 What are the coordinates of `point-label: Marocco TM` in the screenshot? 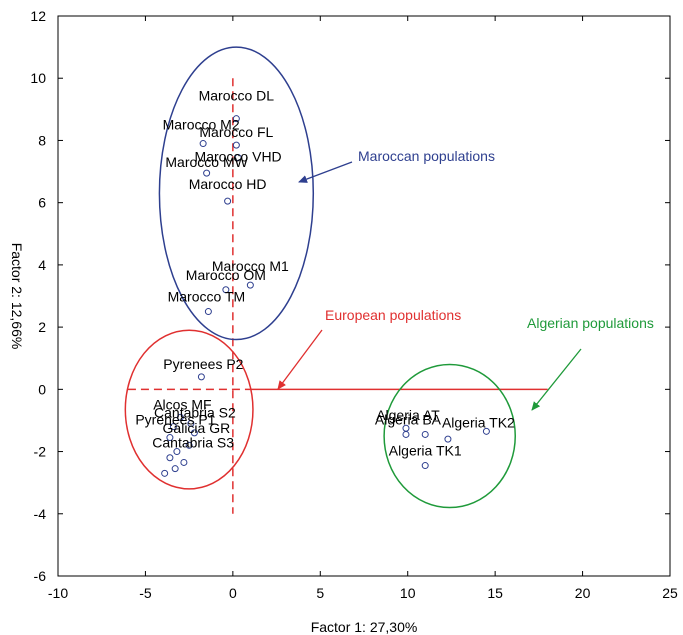 It's located at (207, 297).